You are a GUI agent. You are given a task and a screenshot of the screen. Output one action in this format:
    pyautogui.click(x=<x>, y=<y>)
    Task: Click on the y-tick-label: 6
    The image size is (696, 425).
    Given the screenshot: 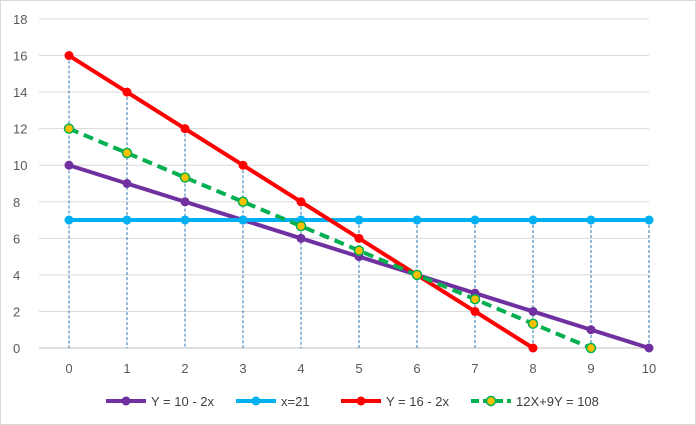 What is the action you would take?
    pyautogui.click(x=16, y=238)
    